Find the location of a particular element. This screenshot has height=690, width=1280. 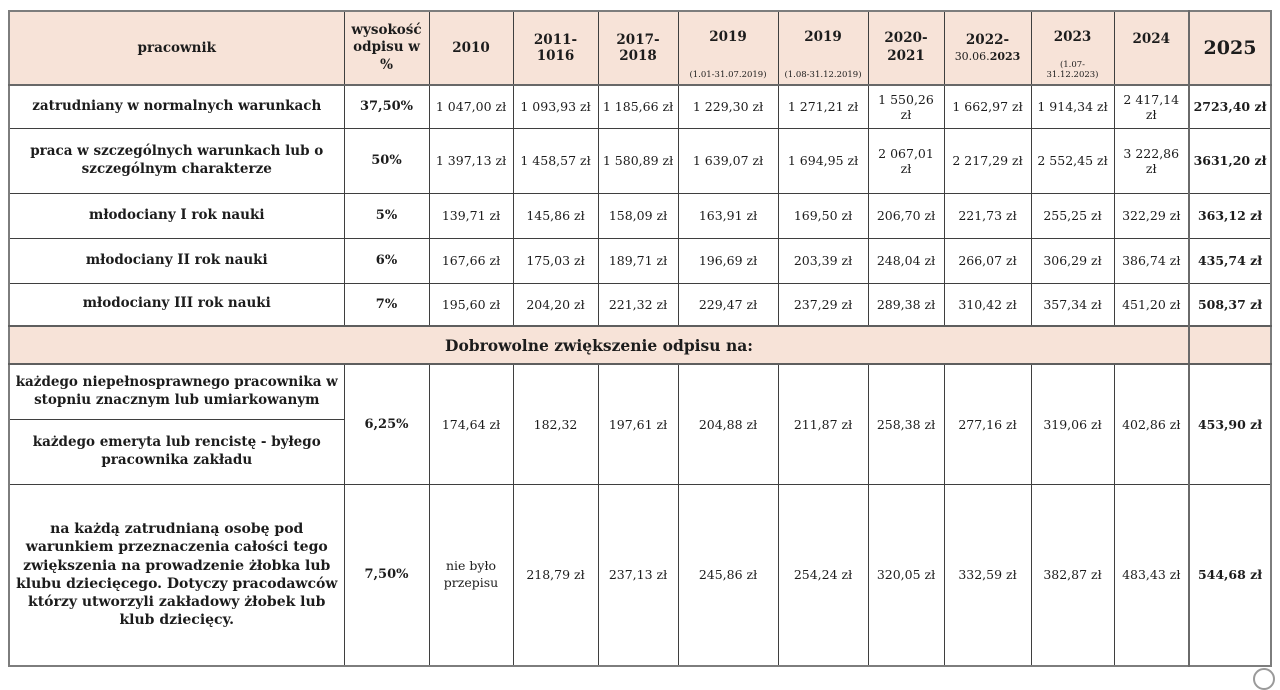

money-cell: 1 185,66 zł is located at coordinates (638, 106).